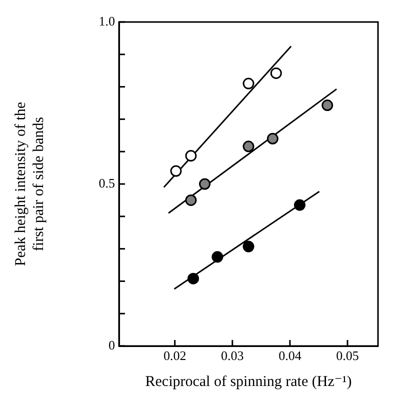 This screenshot has width=409, height=403. I want to click on x-tick-label: 0.04, so click(290, 356).